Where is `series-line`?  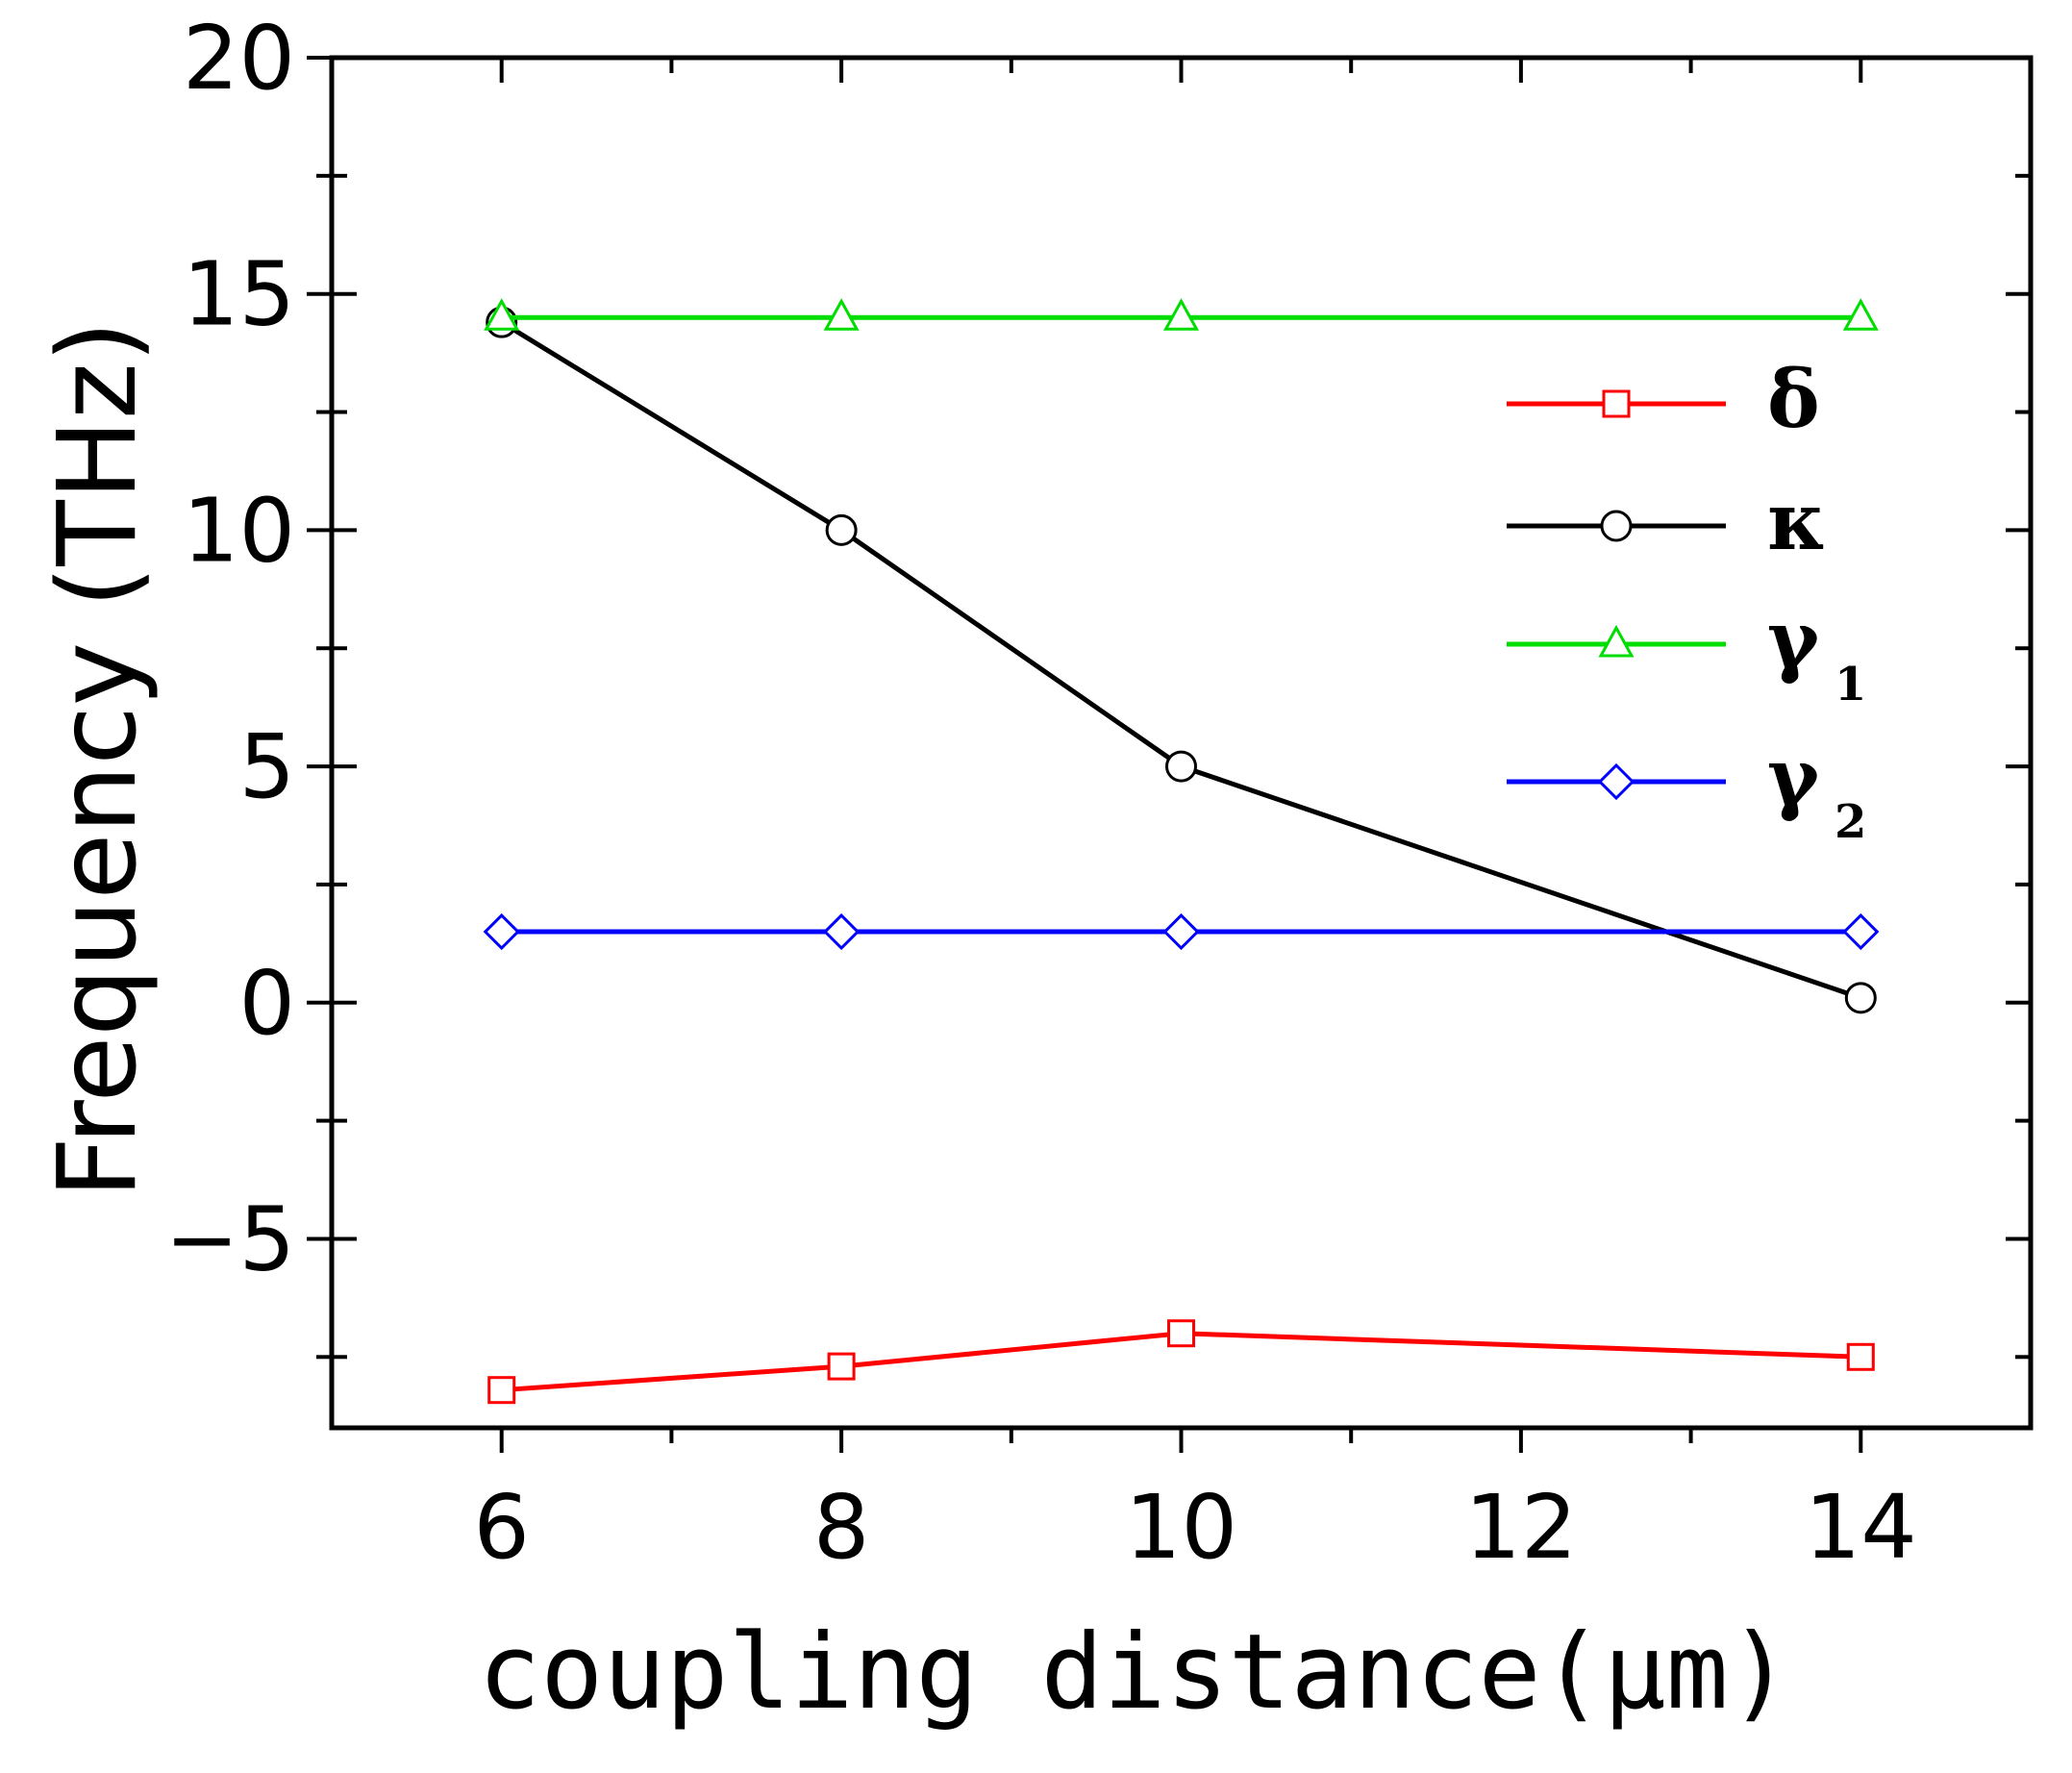
series-line is located at coordinates (1181, 1362).